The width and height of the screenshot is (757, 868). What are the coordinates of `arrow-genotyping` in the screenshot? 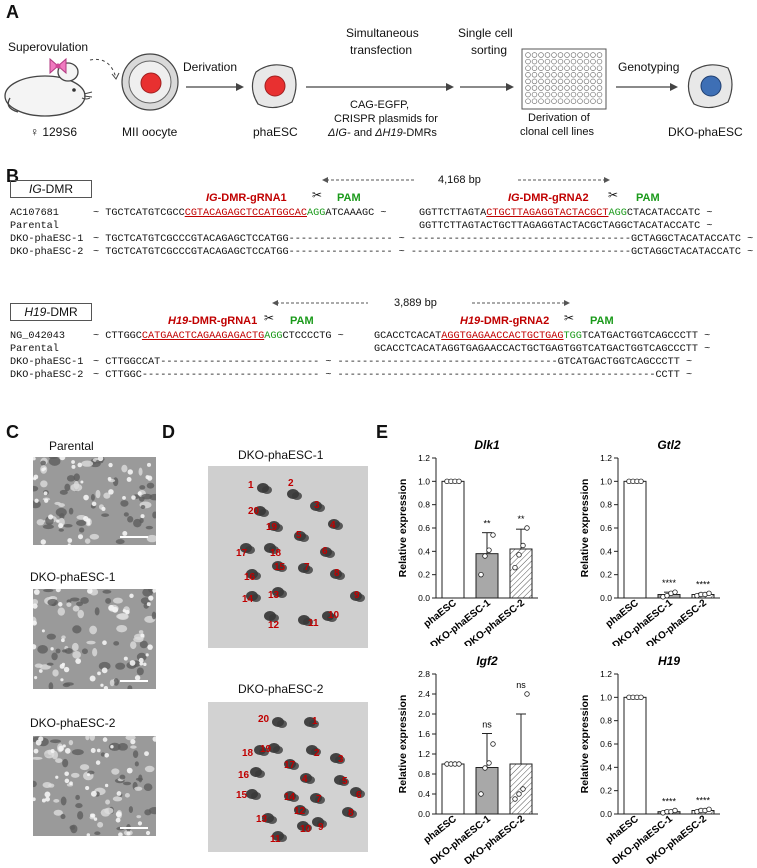 It's located at (647, 87).